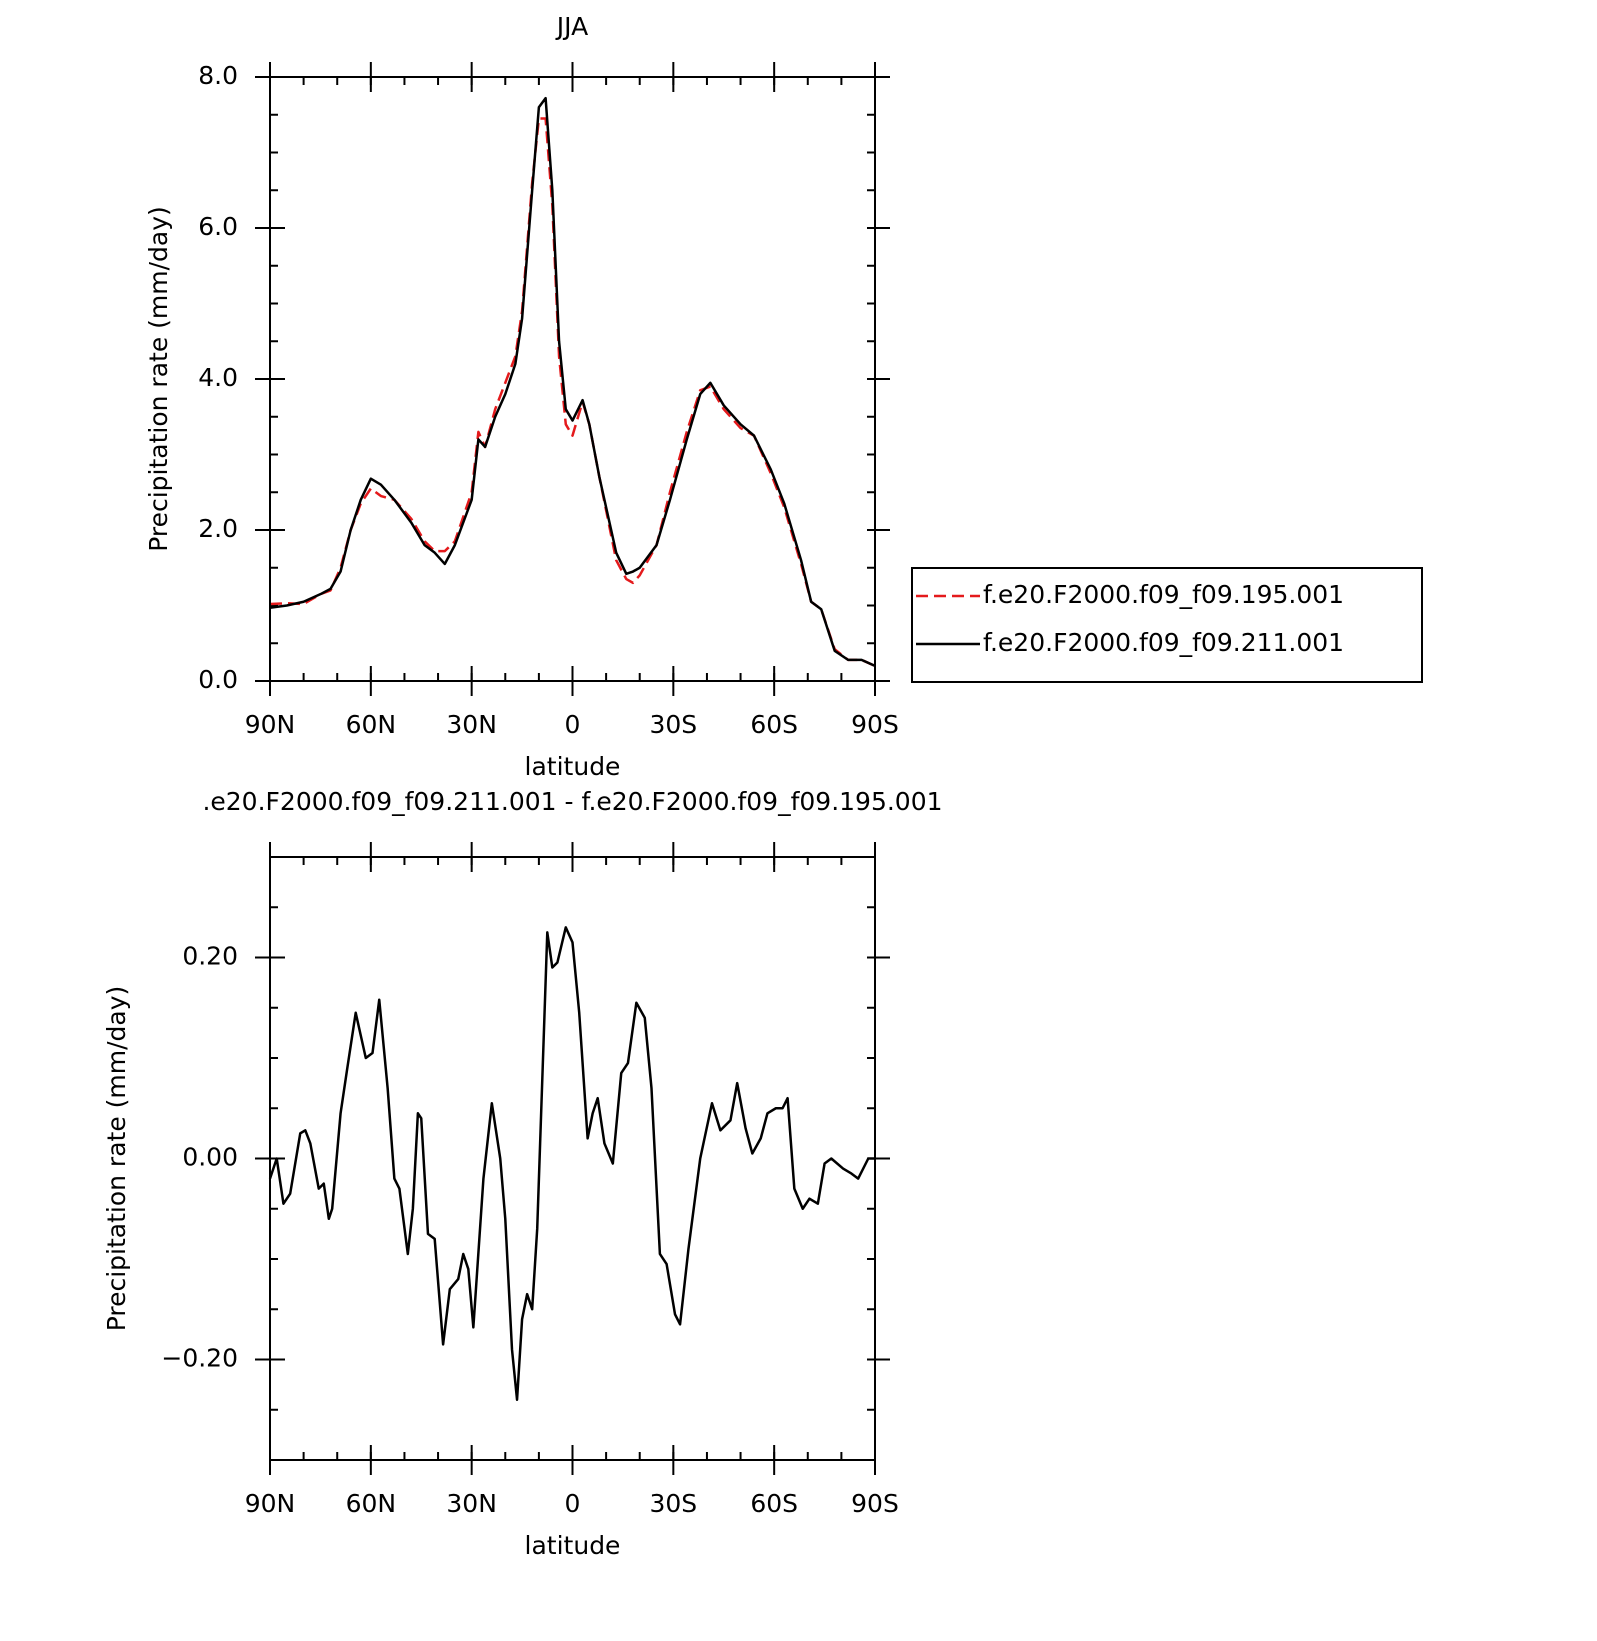  I want to click on y-tick-label: 0.20, so click(210, 956).